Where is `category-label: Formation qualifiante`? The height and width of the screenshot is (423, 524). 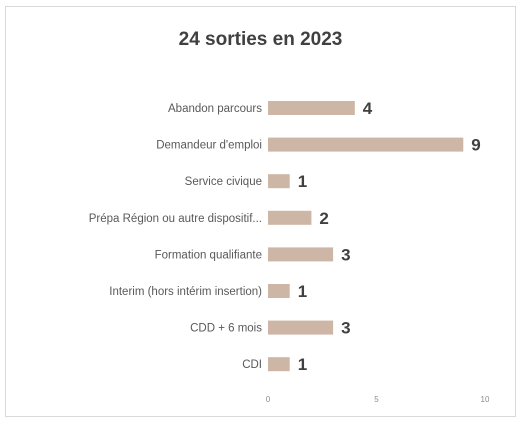 category-label: Formation qualifiante is located at coordinates (208, 255).